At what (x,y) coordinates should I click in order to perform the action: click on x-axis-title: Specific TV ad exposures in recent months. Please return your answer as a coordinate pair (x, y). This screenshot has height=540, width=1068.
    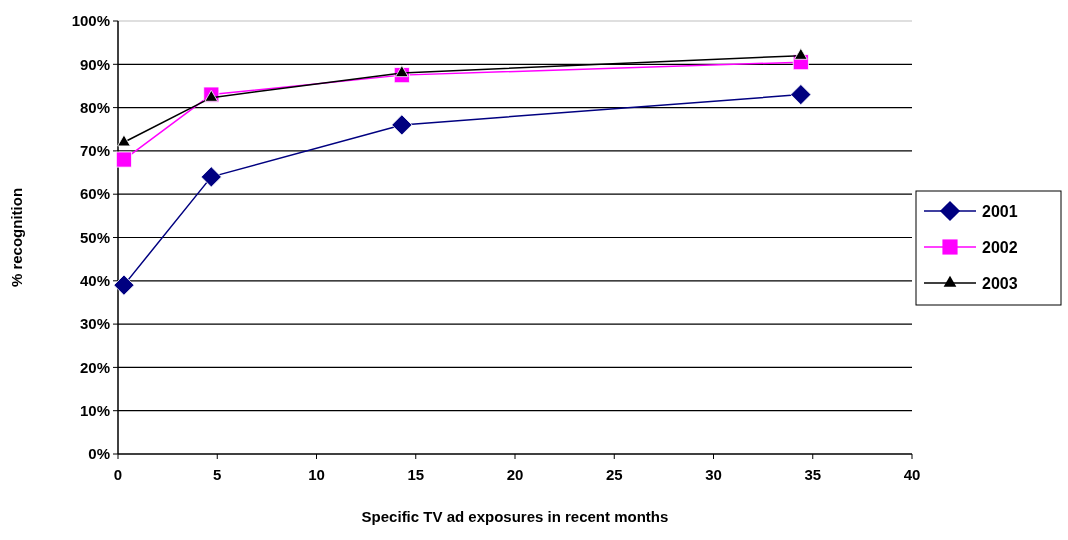
    Looking at the image, I should click on (515, 516).